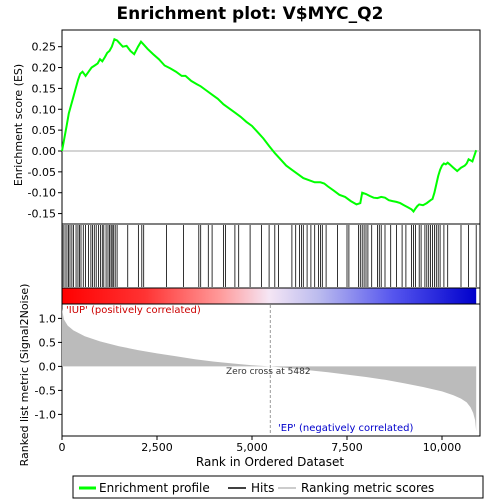 The width and height of the screenshot is (500, 500). Describe the element at coordinates (44, 47) in the screenshot. I see `es-y-tick-label: 0.25` at that location.